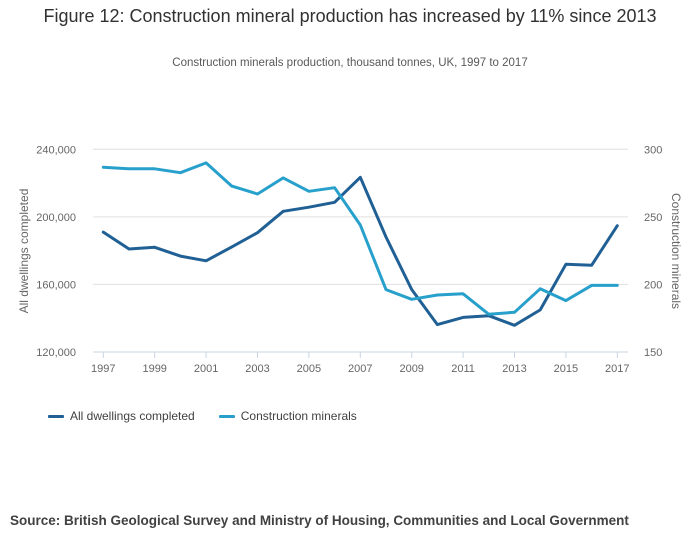 This screenshot has width=700, height=549. I want to click on x-tick-label: 1999, so click(154, 369).